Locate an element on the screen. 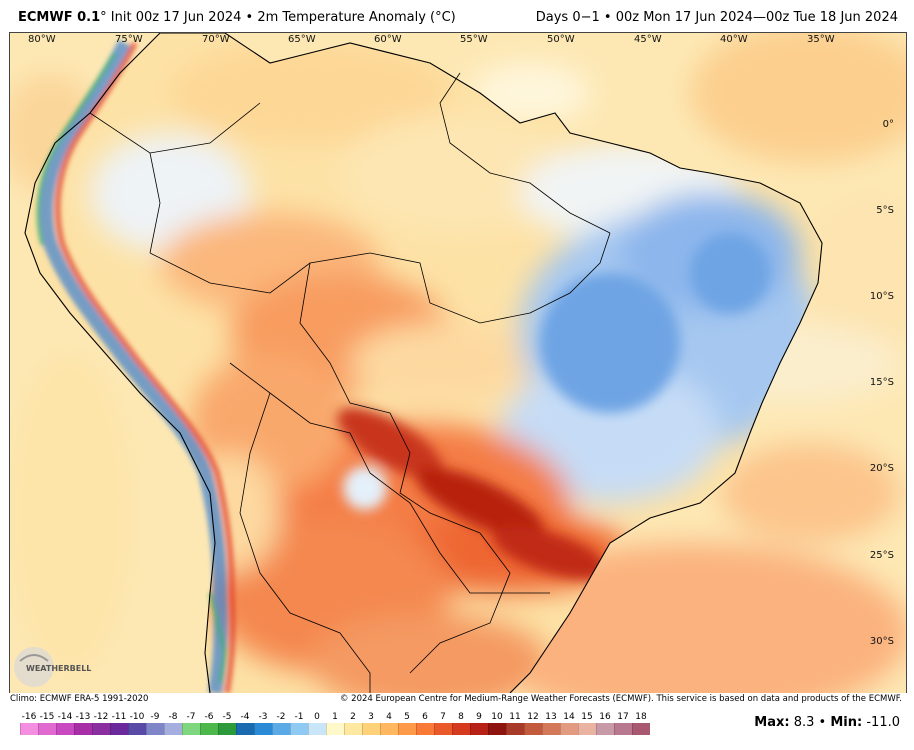  color-scale-label: 15 is located at coordinates (587, 717).